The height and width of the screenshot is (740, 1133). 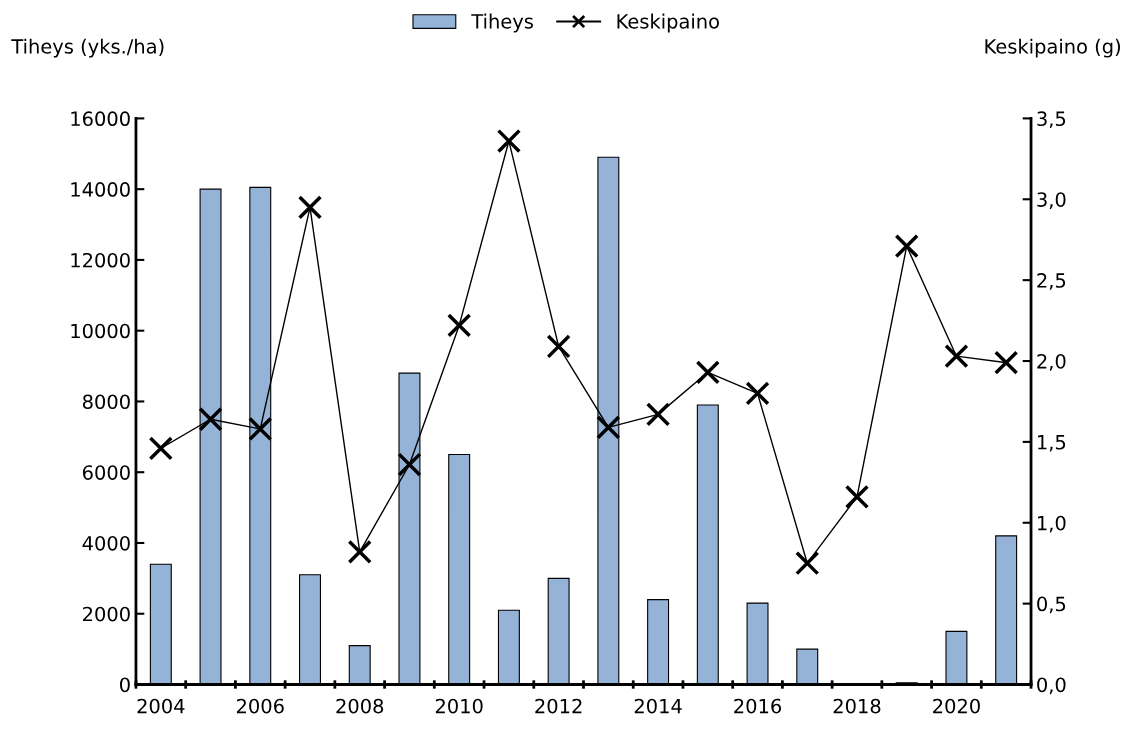 What do you see at coordinates (100, 119) in the screenshot?
I see `y-tick-label: 16000` at bounding box center [100, 119].